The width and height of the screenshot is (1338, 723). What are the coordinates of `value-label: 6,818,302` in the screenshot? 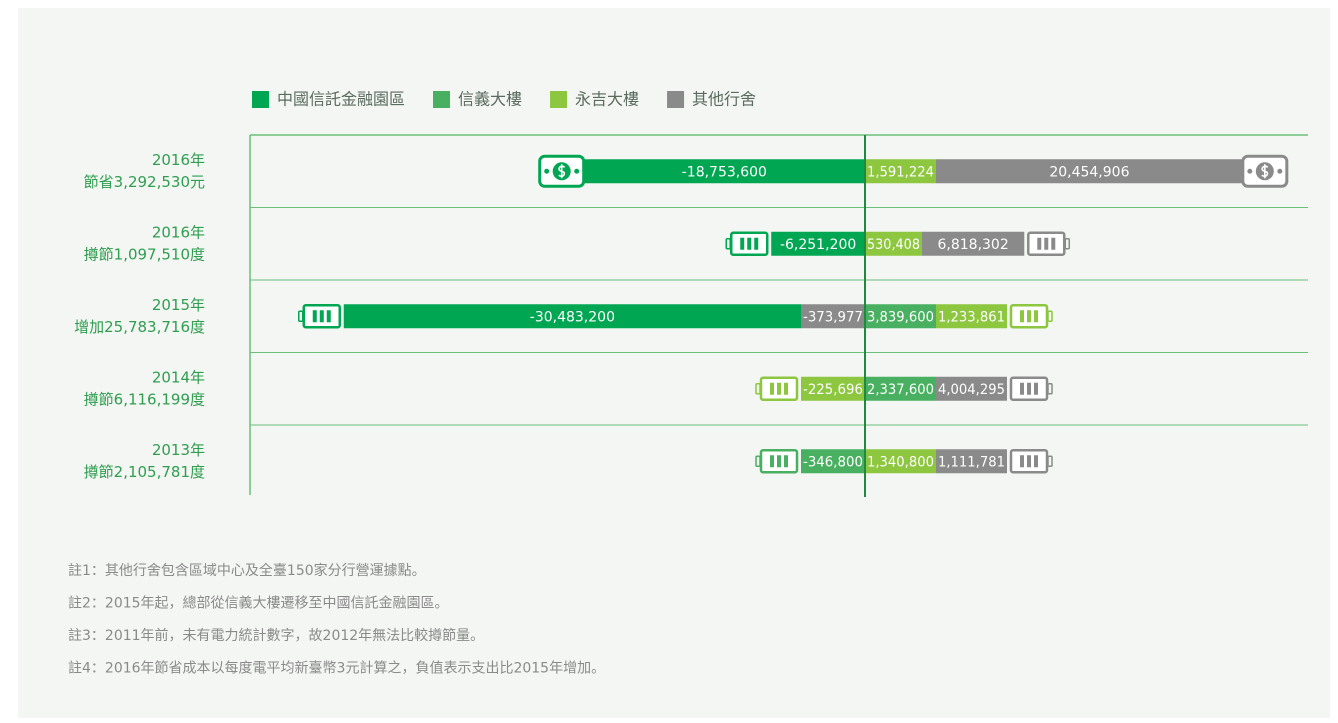 It's located at (973, 245).